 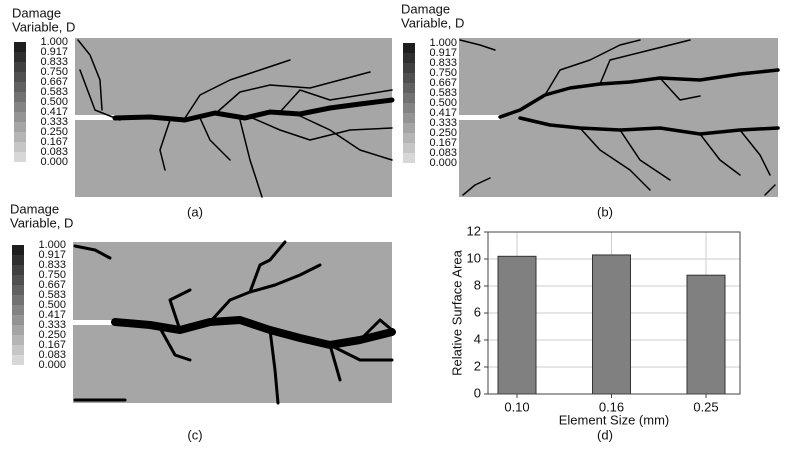 What do you see at coordinates (611, 406) in the screenshot?
I see `x-tick-label: 0.16` at bounding box center [611, 406].